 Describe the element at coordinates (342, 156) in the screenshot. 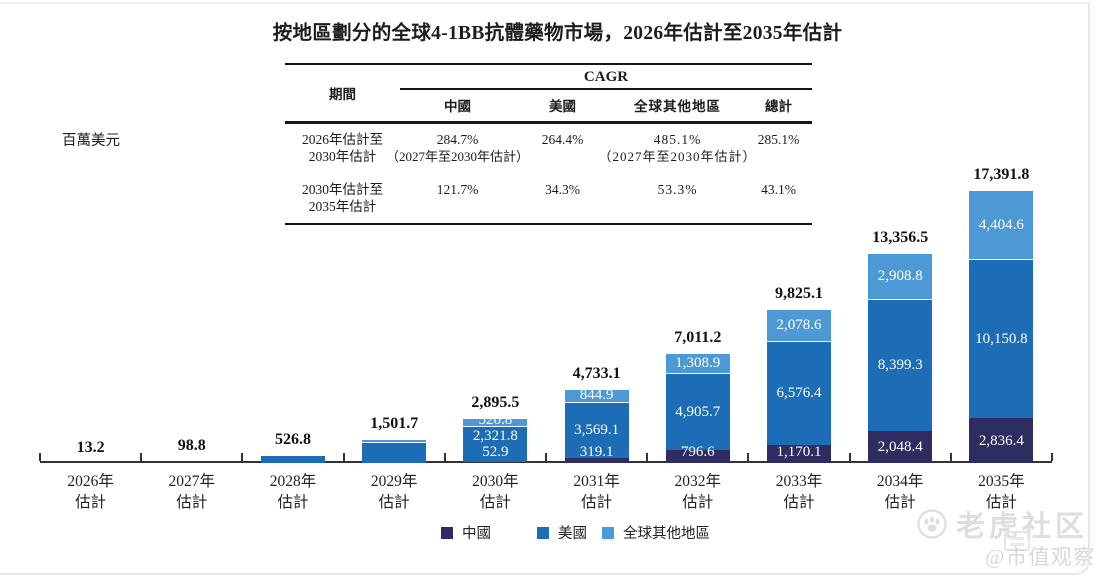

I see `period-line2: 2030年估計` at that location.